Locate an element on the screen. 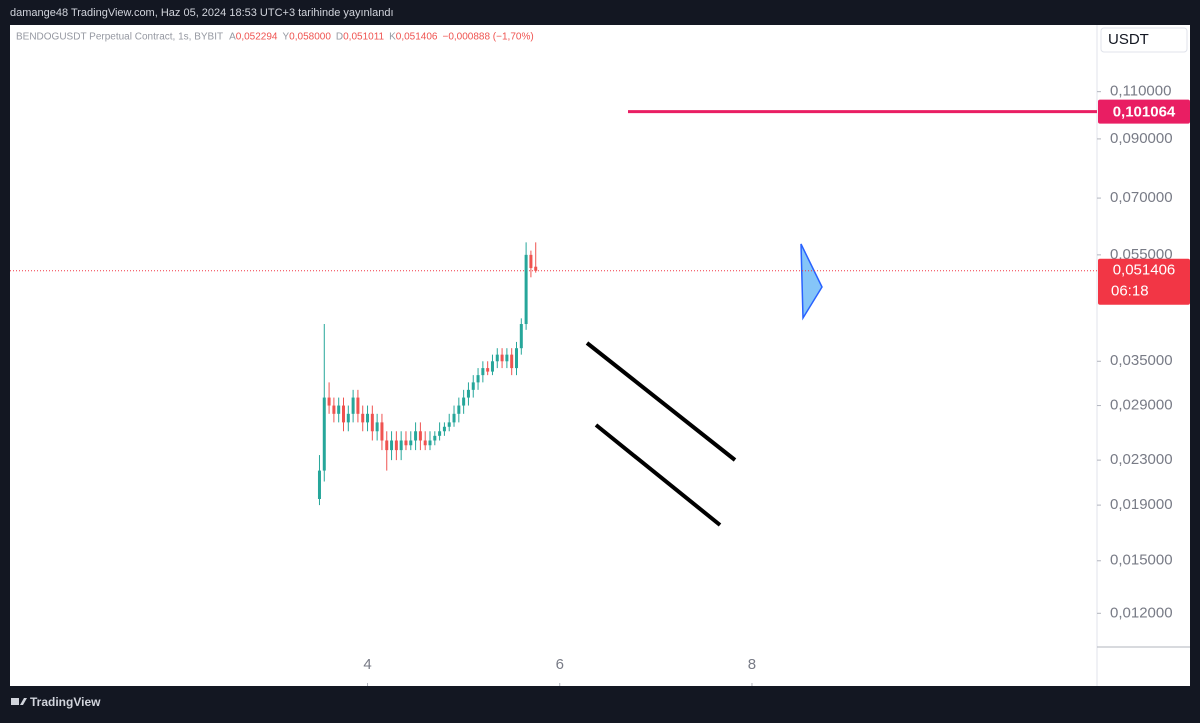  y-tick-label: 0,012000 is located at coordinates (1141, 612).